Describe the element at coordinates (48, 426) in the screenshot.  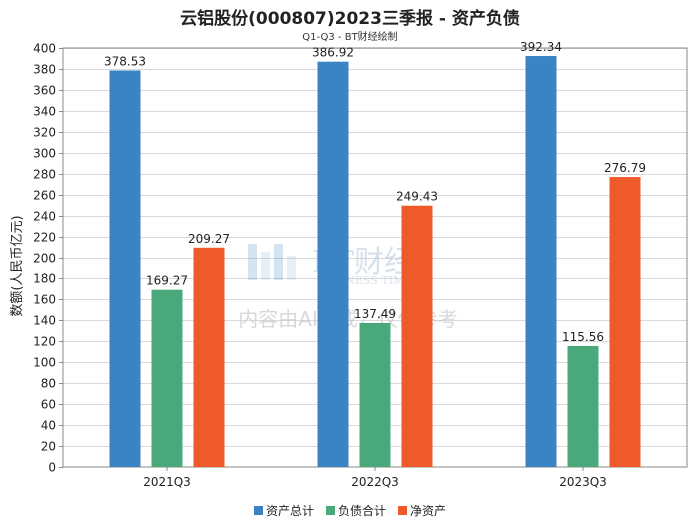
I see `y-tick-label: 40` at that location.